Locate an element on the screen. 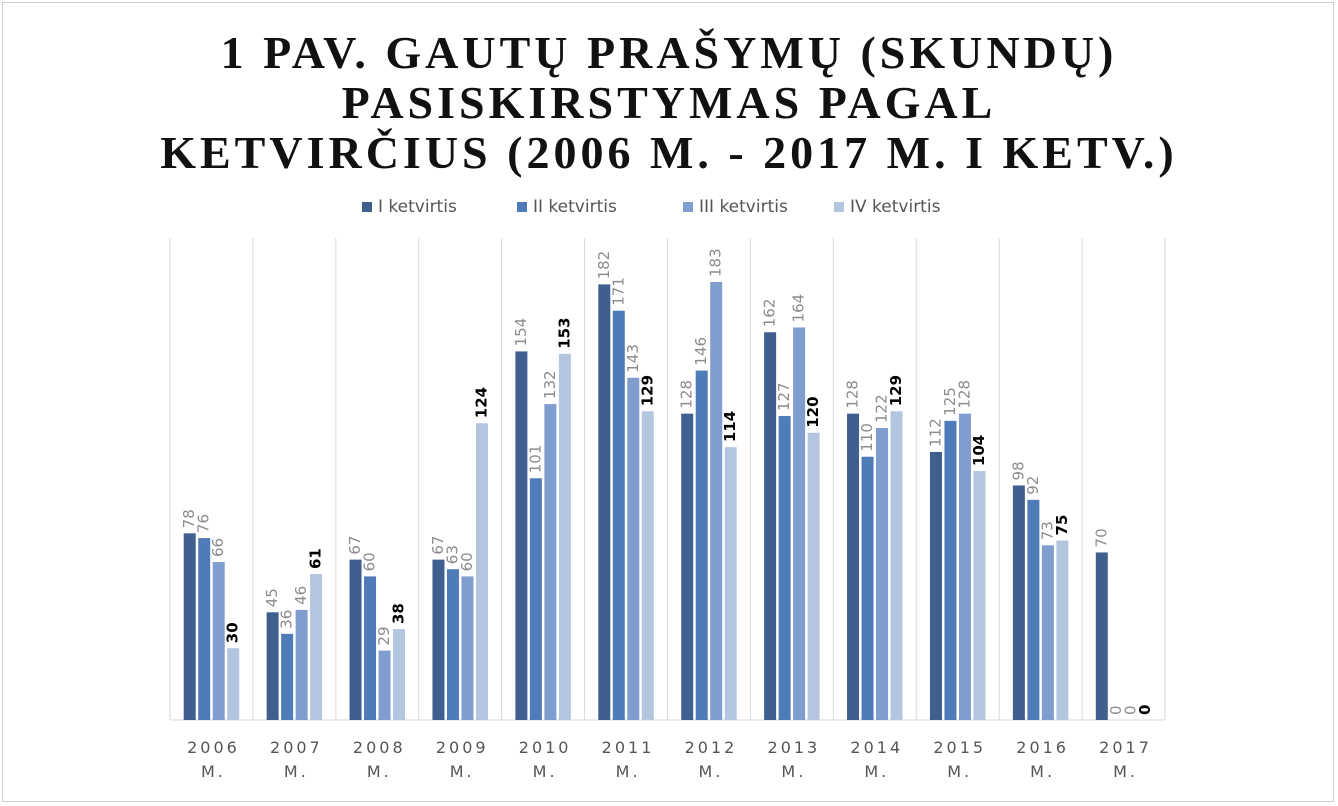 Image resolution: width=1338 pixels, height=806 pixels. legend-label: III ketvirtis is located at coordinates (743, 207).